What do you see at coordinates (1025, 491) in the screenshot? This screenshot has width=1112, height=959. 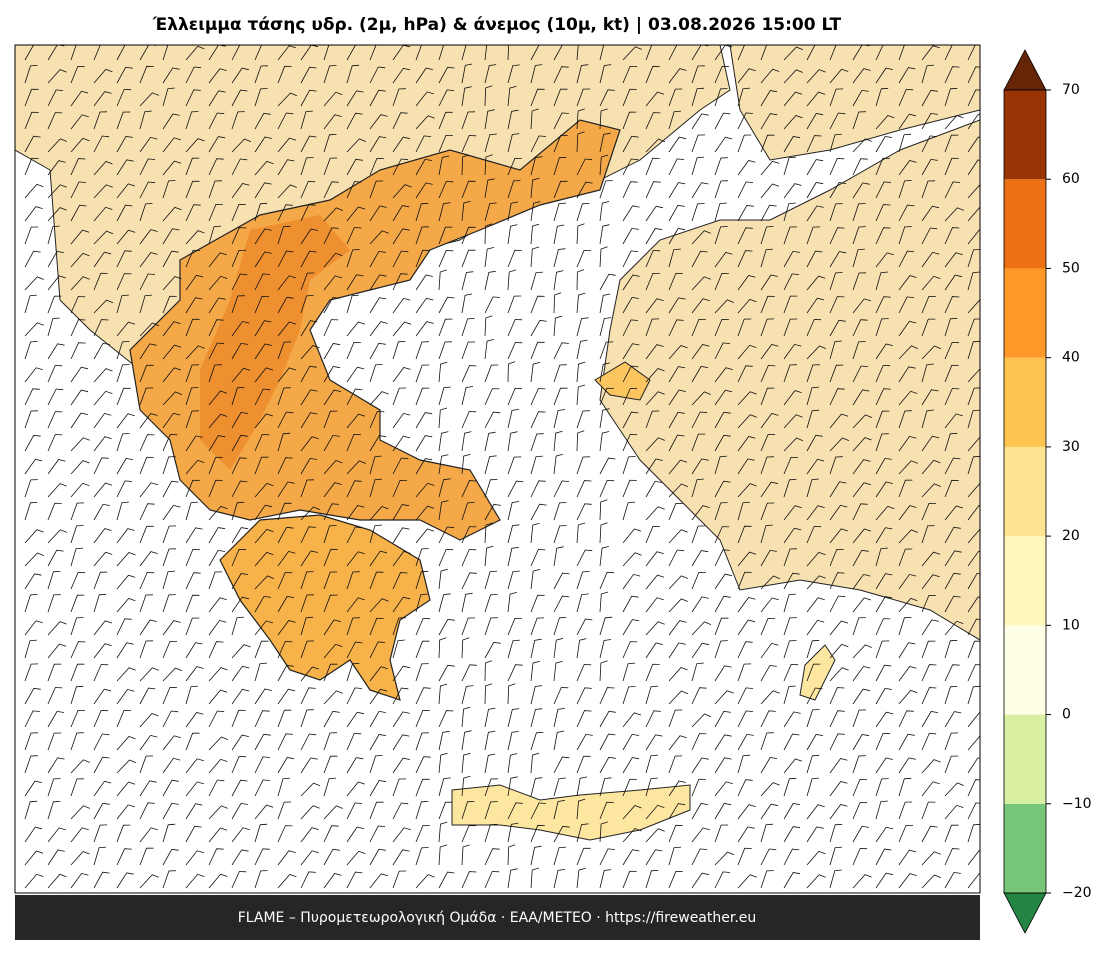 I see `colorbar-band` at bounding box center [1025, 491].